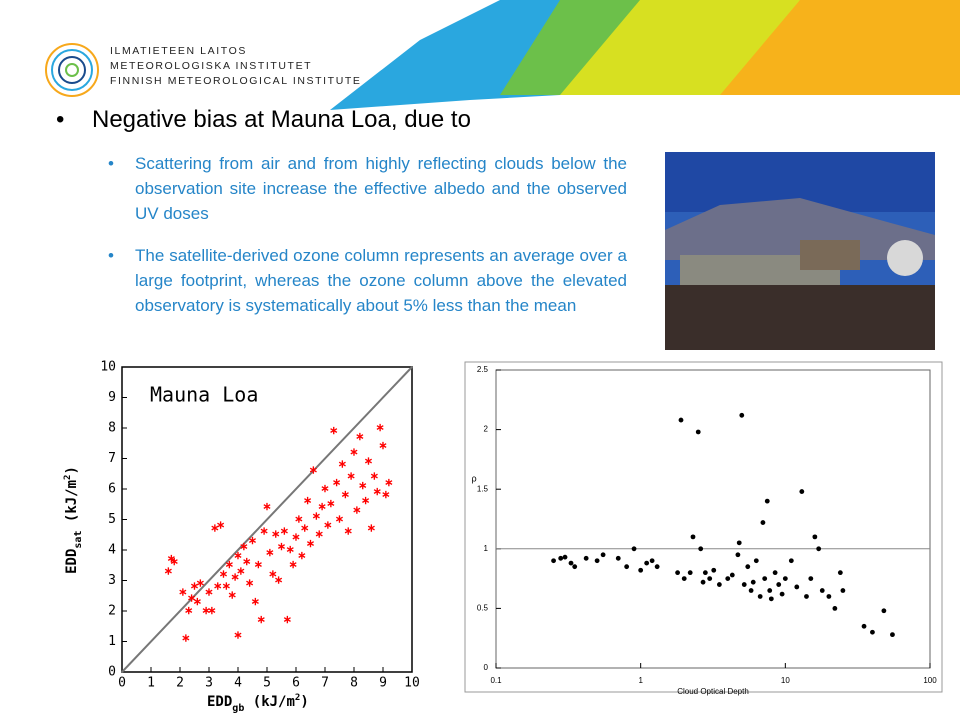 The width and height of the screenshot is (960, 720). Describe the element at coordinates (483, 488) in the screenshot. I see `y-tick-label: 1.5` at that location.